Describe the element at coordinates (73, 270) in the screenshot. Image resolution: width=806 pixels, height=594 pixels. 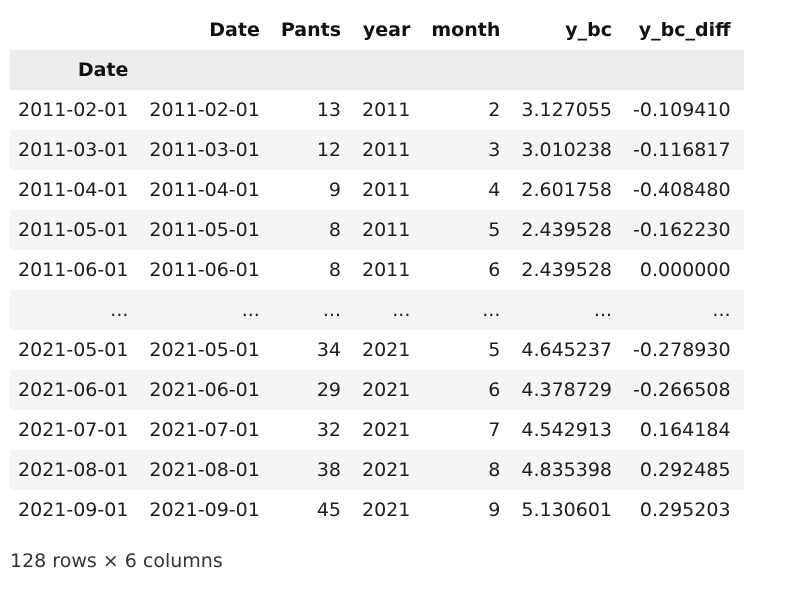
I see `row-index-cell: 2011-06-01` at that location.